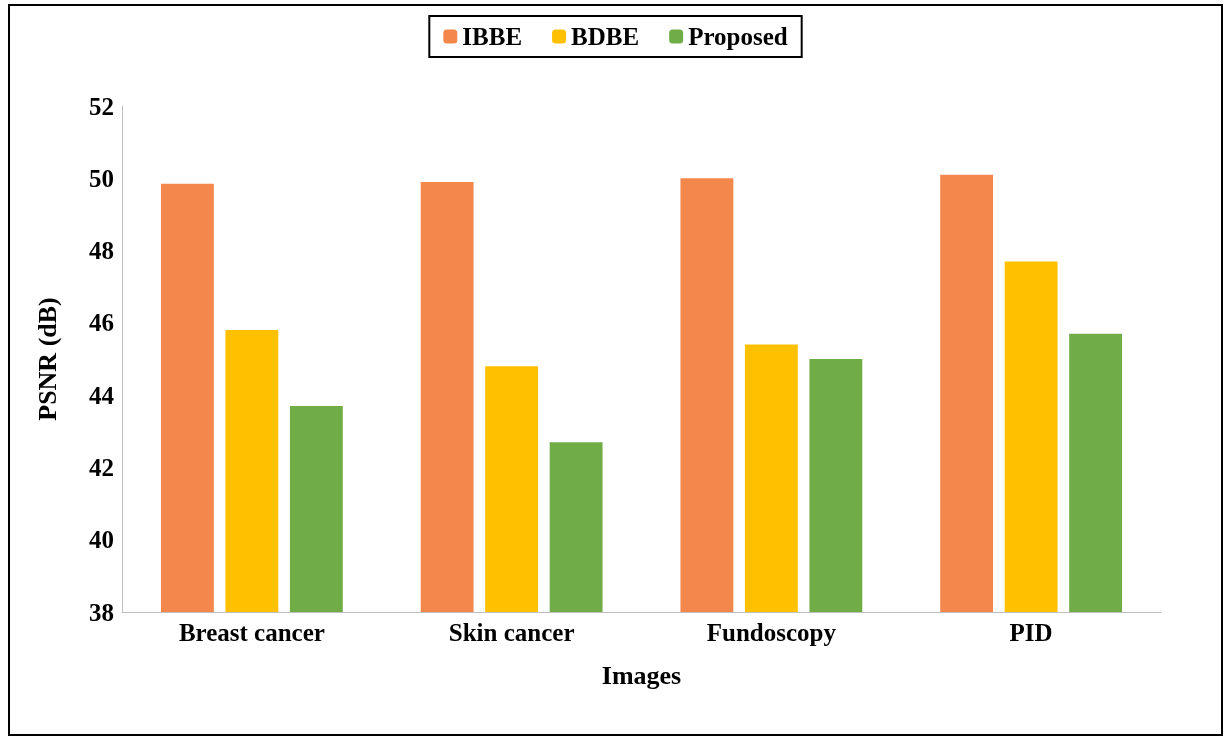  I want to click on y-tick-label: 52, so click(101, 106).